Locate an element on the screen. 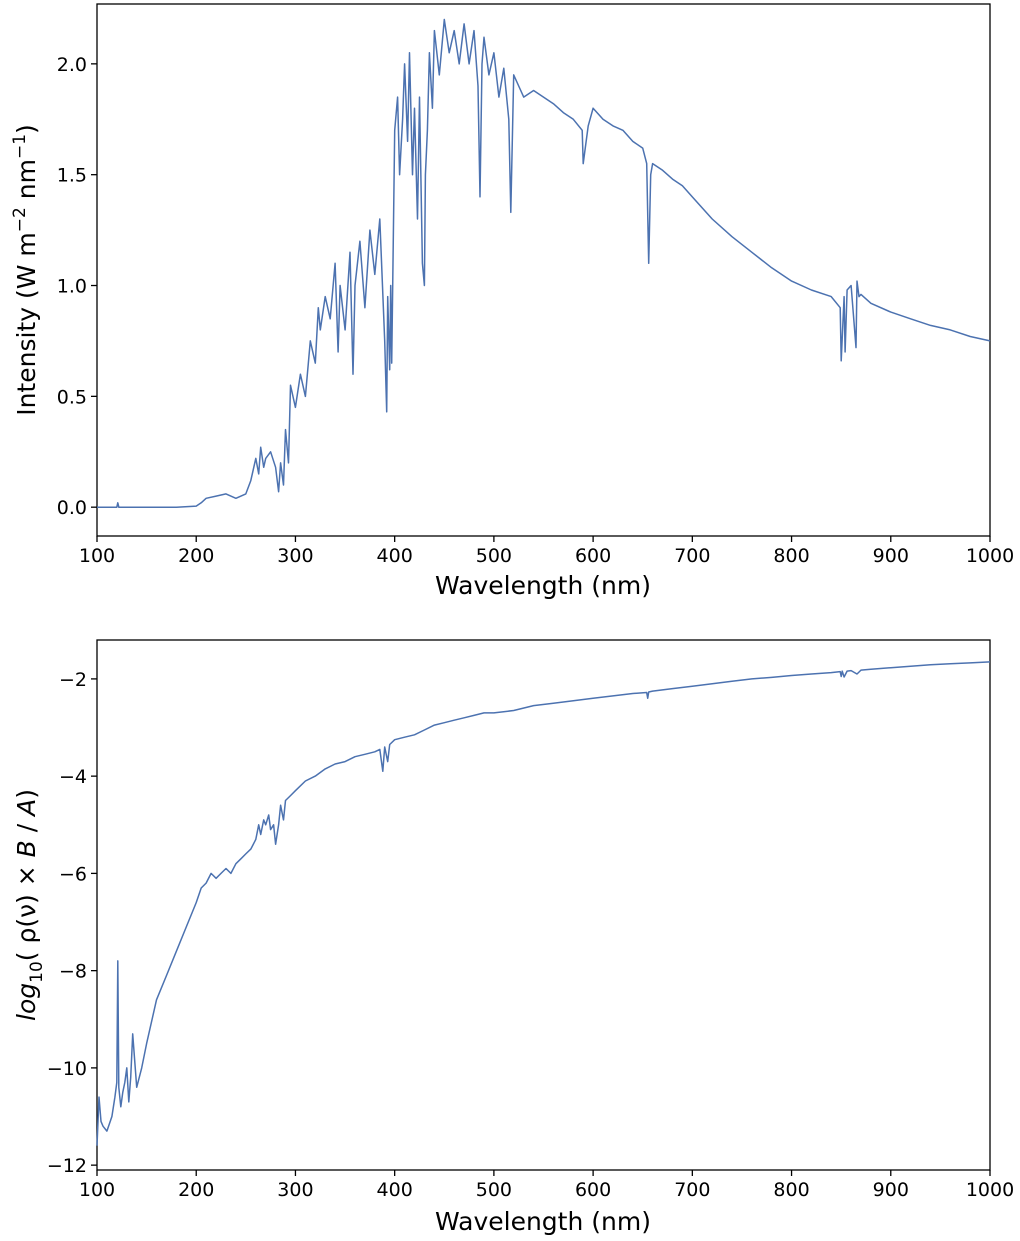 The height and width of the screenshot is (1241, 1020). intensity-x-tick-label: 1000 is located at coordinates (990, 556).